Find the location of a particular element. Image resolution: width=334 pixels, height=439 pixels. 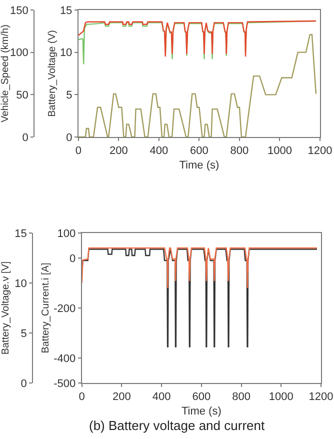

y2-axis-title: Vehicle_Speed (km/h) is located at coordinates (5, 73).